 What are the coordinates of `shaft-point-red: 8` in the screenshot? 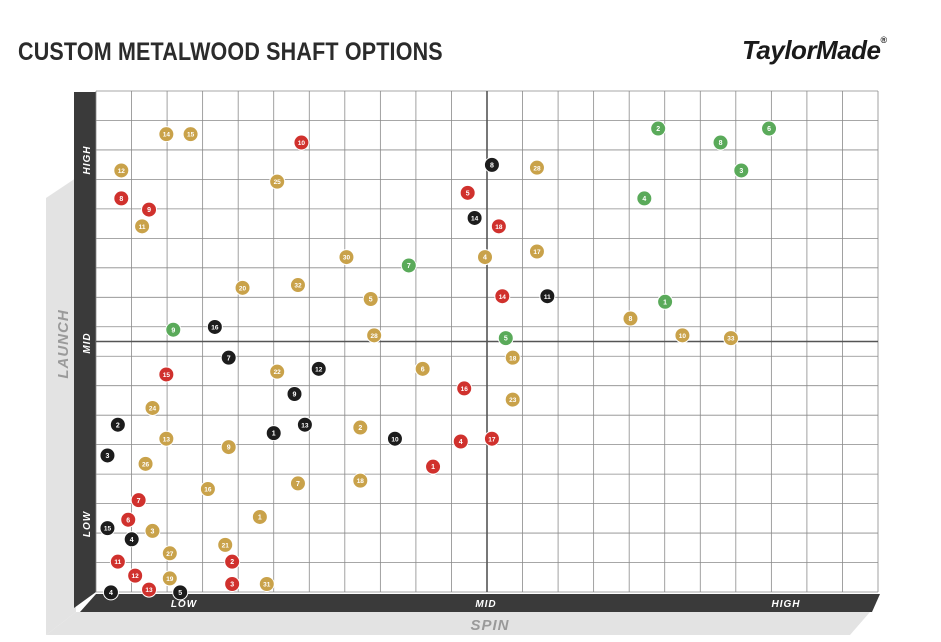 It's located at (121, 198).